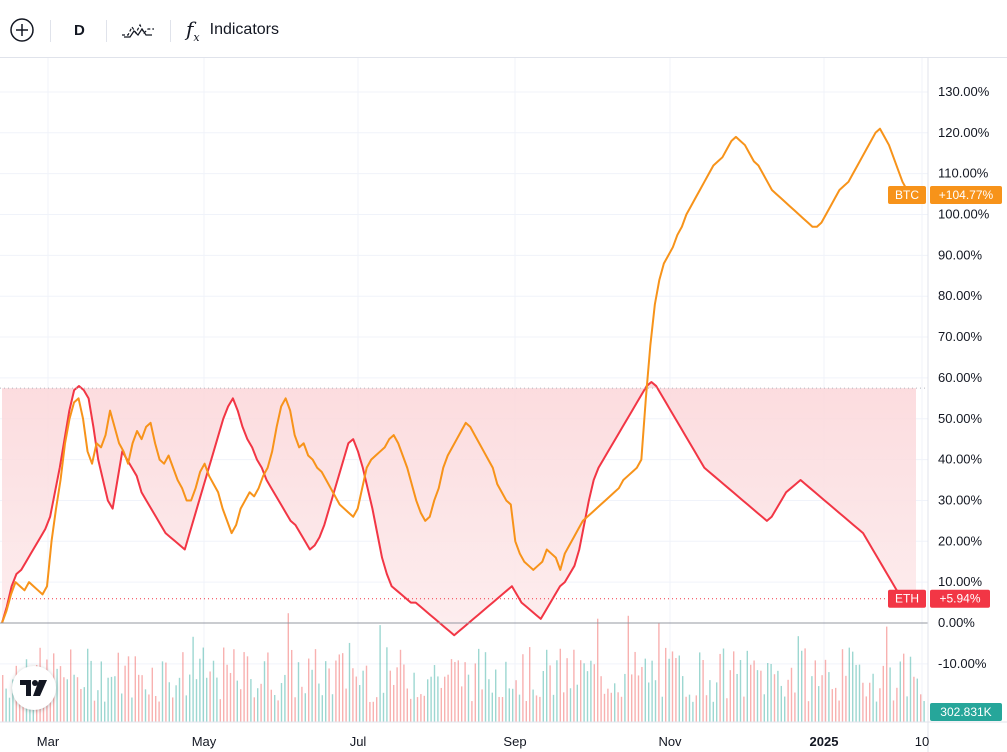  I want to click on interval-button: D, so click(79, 30).